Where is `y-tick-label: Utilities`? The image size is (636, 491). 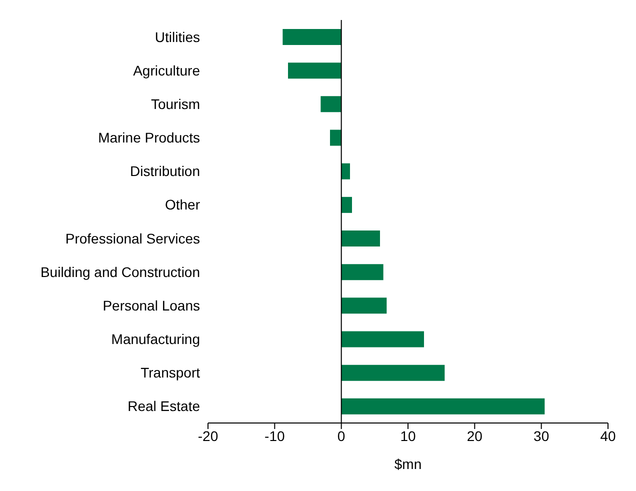
y-tick-label: Utilities is located at coordinates (177, 36).